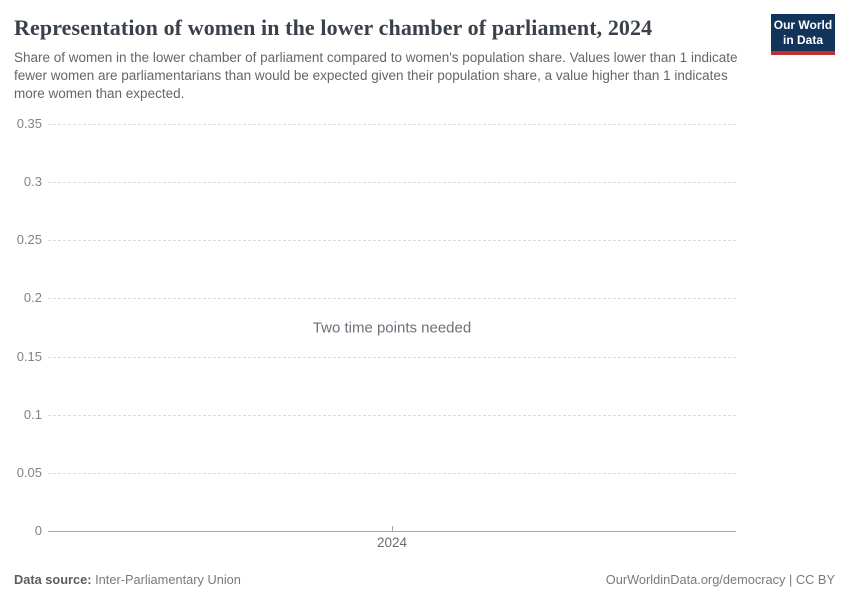  I want to click on x-tick-label: 2024, so click(392, 542).